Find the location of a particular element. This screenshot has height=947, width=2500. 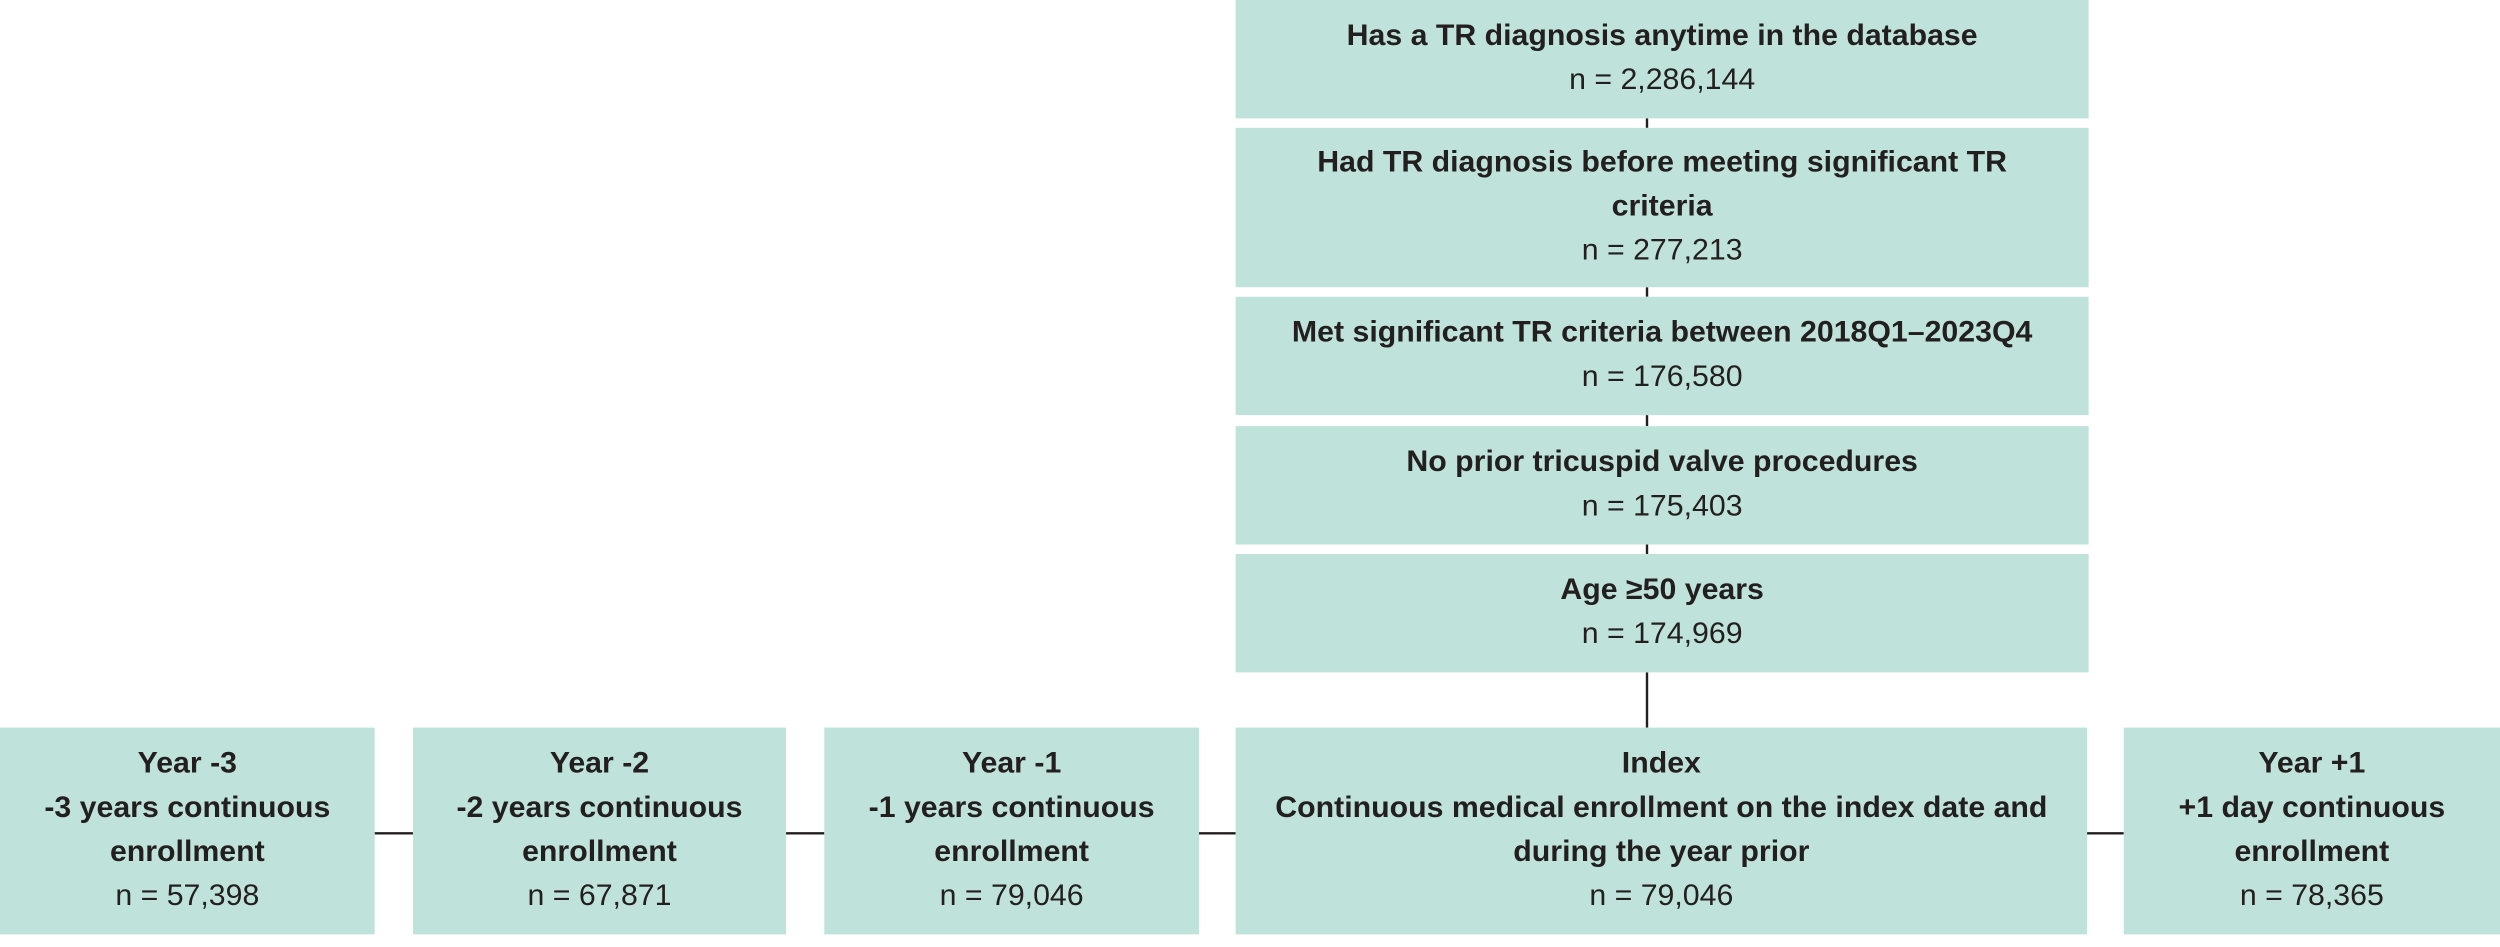

box-count: n = 175,403 is located at coordinates (1662, 505).